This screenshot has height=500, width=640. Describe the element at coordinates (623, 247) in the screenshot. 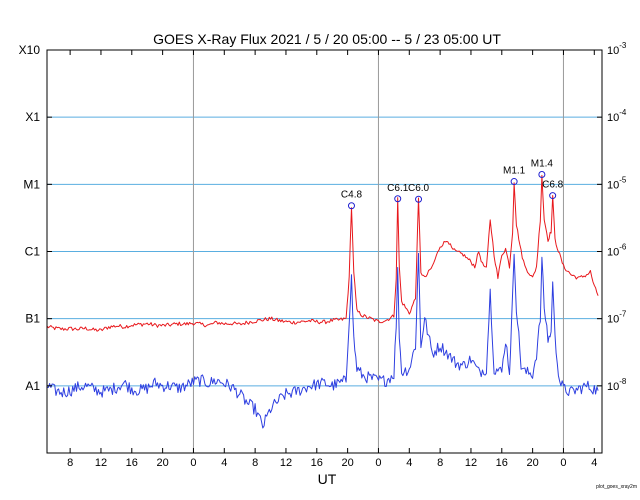

I see `y-power-exponent: -6` at that location.